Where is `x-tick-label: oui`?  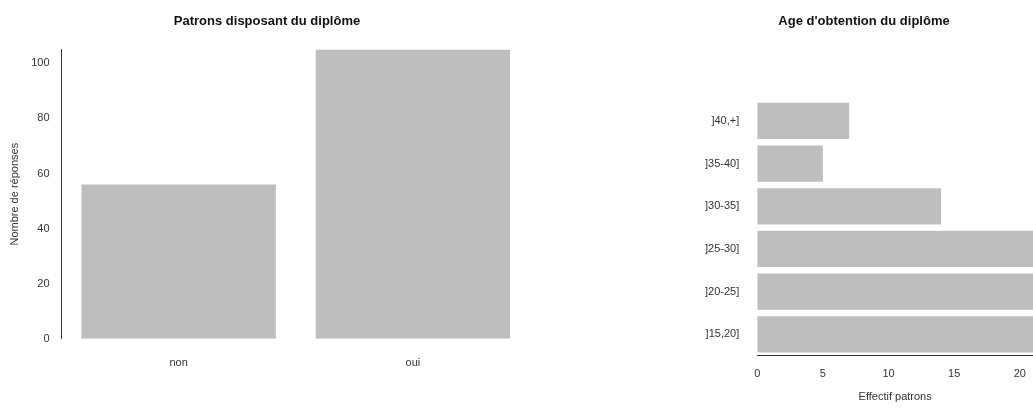
x-tick-label: oui is located at coordinates (413, 362).